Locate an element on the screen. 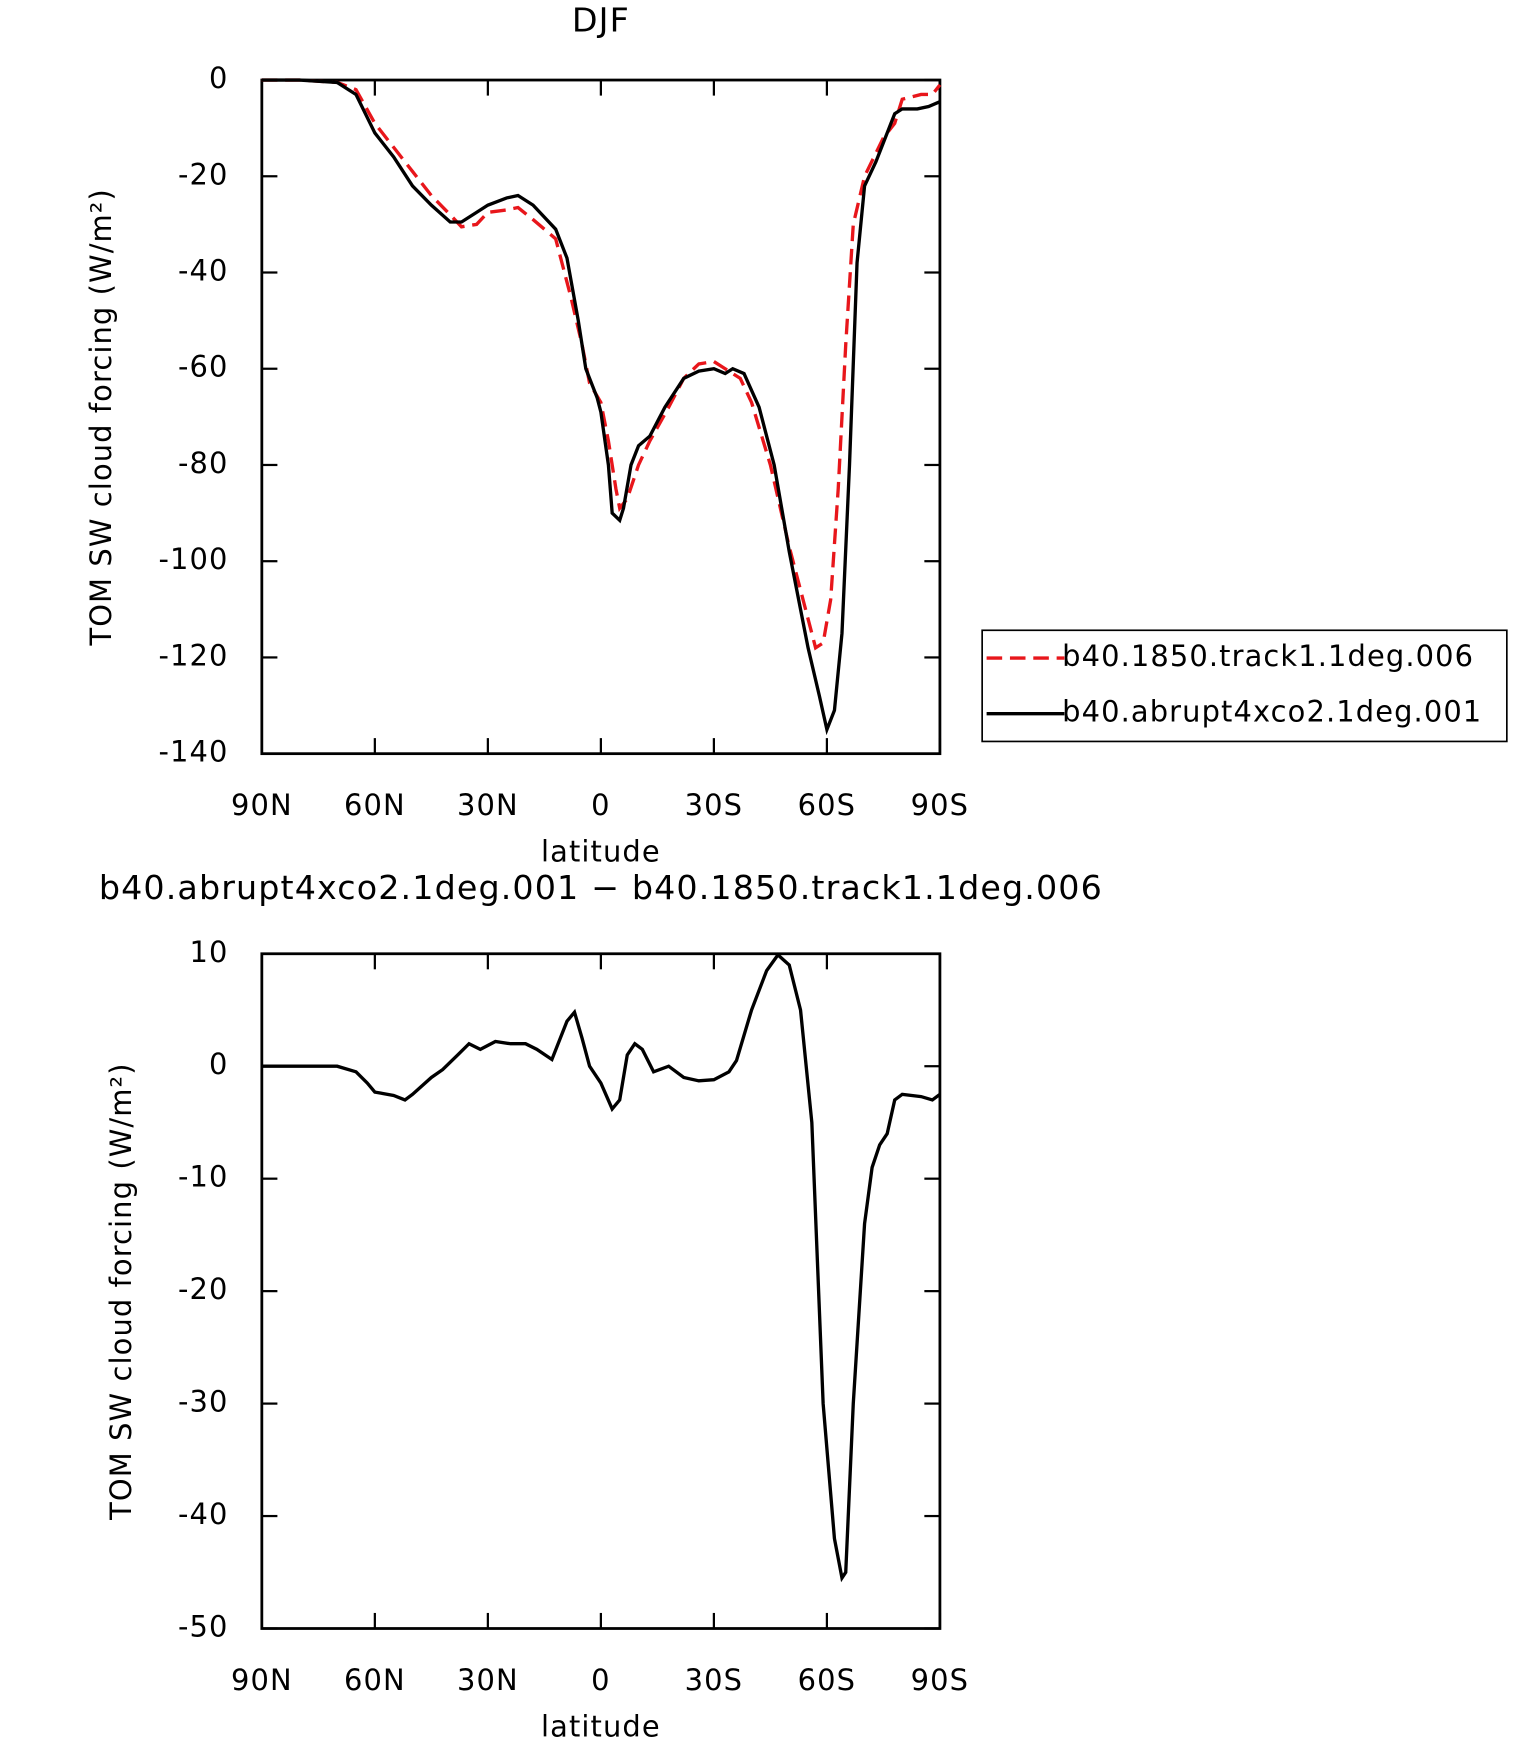  y-tick-label: -60 is located at coordinates (203, 367).